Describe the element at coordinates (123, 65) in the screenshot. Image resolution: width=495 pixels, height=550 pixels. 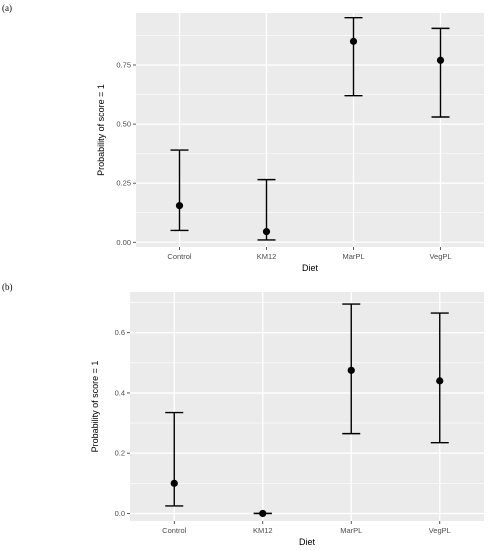
I see `y-tick-label: 0.75` at that location.